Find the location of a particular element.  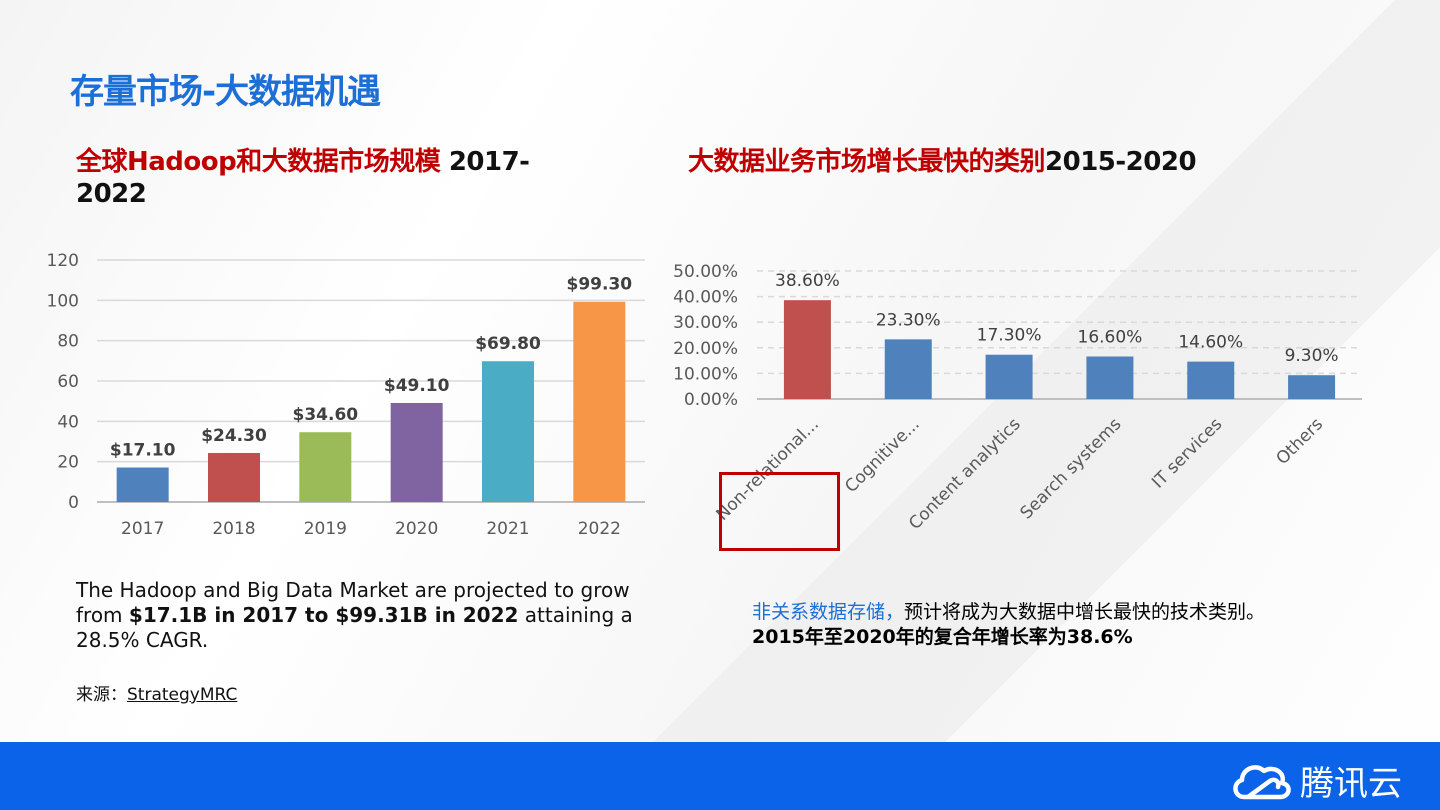

x-tick-label: 2022 is located at coordinates (599, 529).